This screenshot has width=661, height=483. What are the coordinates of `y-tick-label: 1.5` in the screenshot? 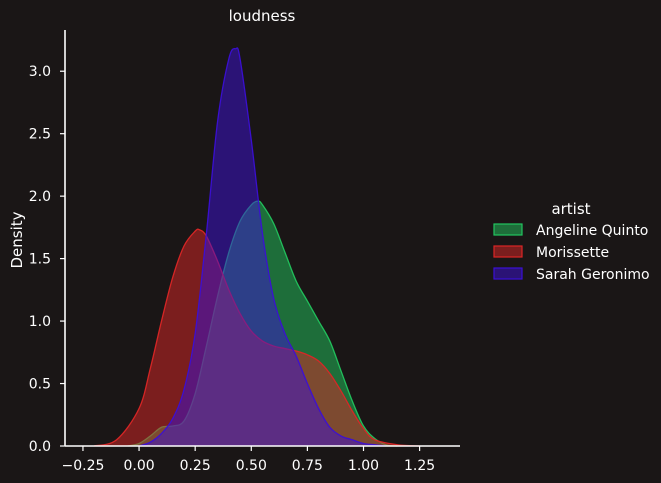 It's located at (40, 260).